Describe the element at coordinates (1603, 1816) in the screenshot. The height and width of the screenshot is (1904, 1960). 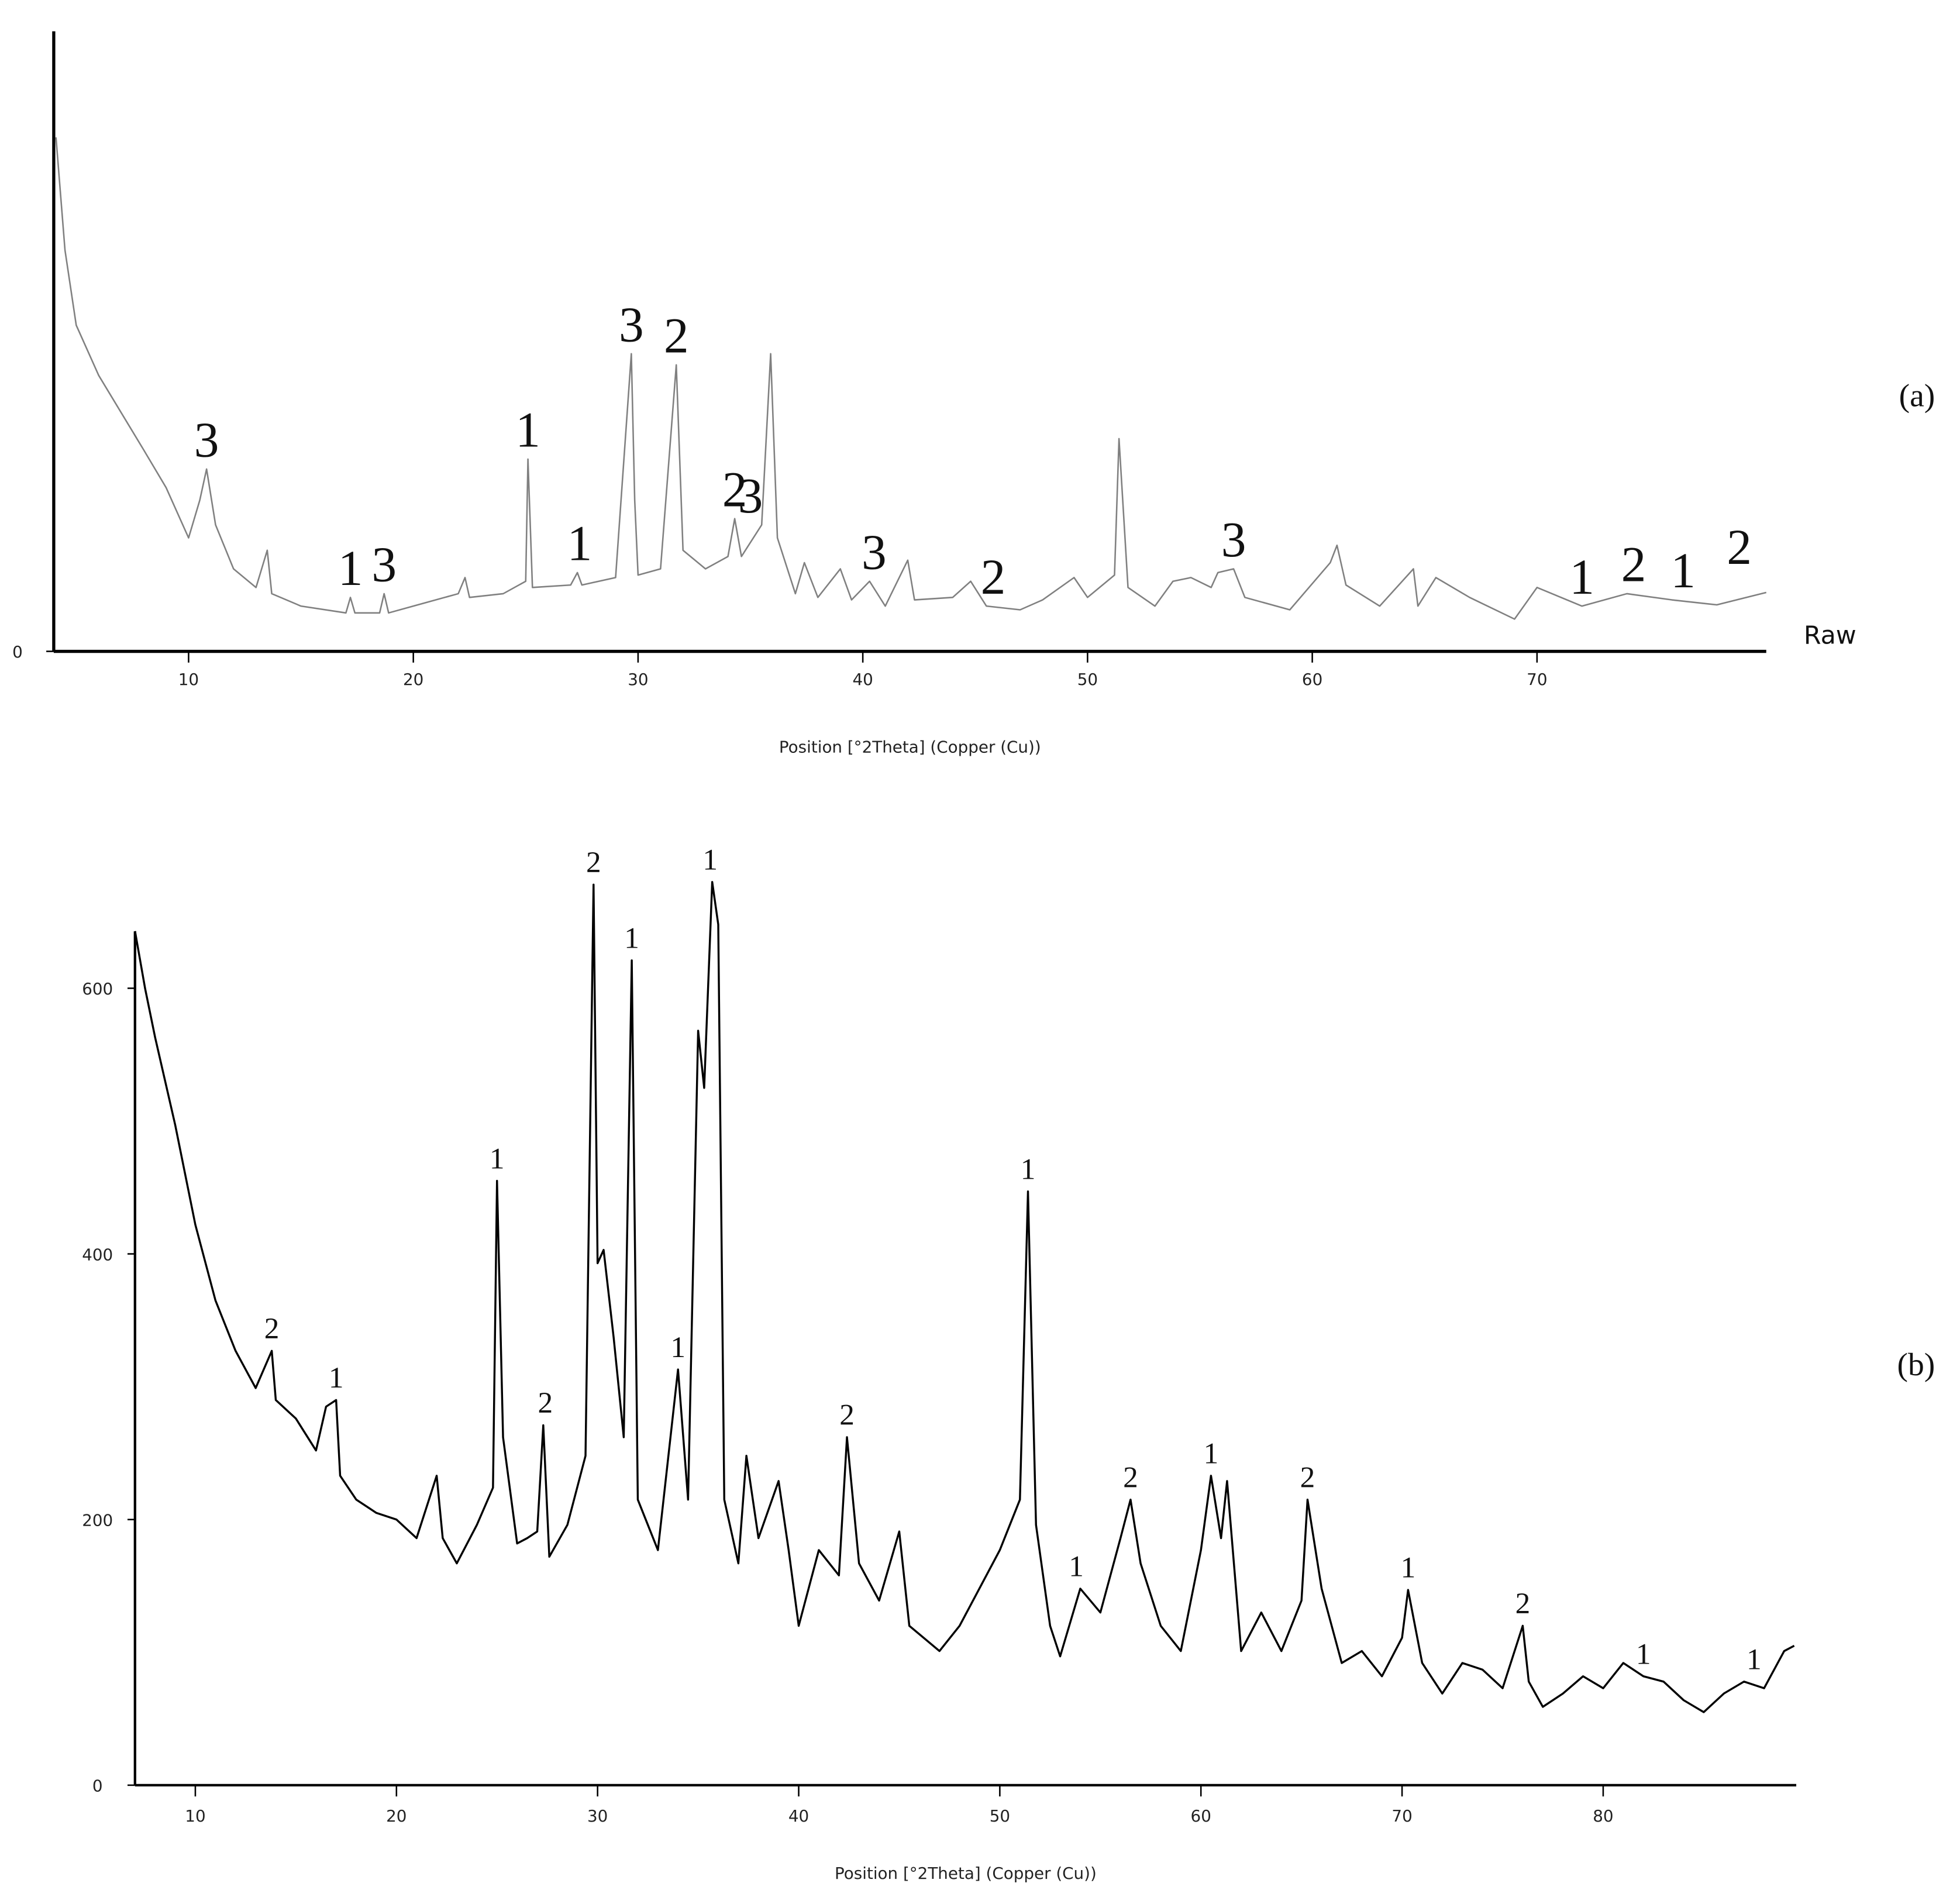
I see `x-tick-label: 80` at that location.